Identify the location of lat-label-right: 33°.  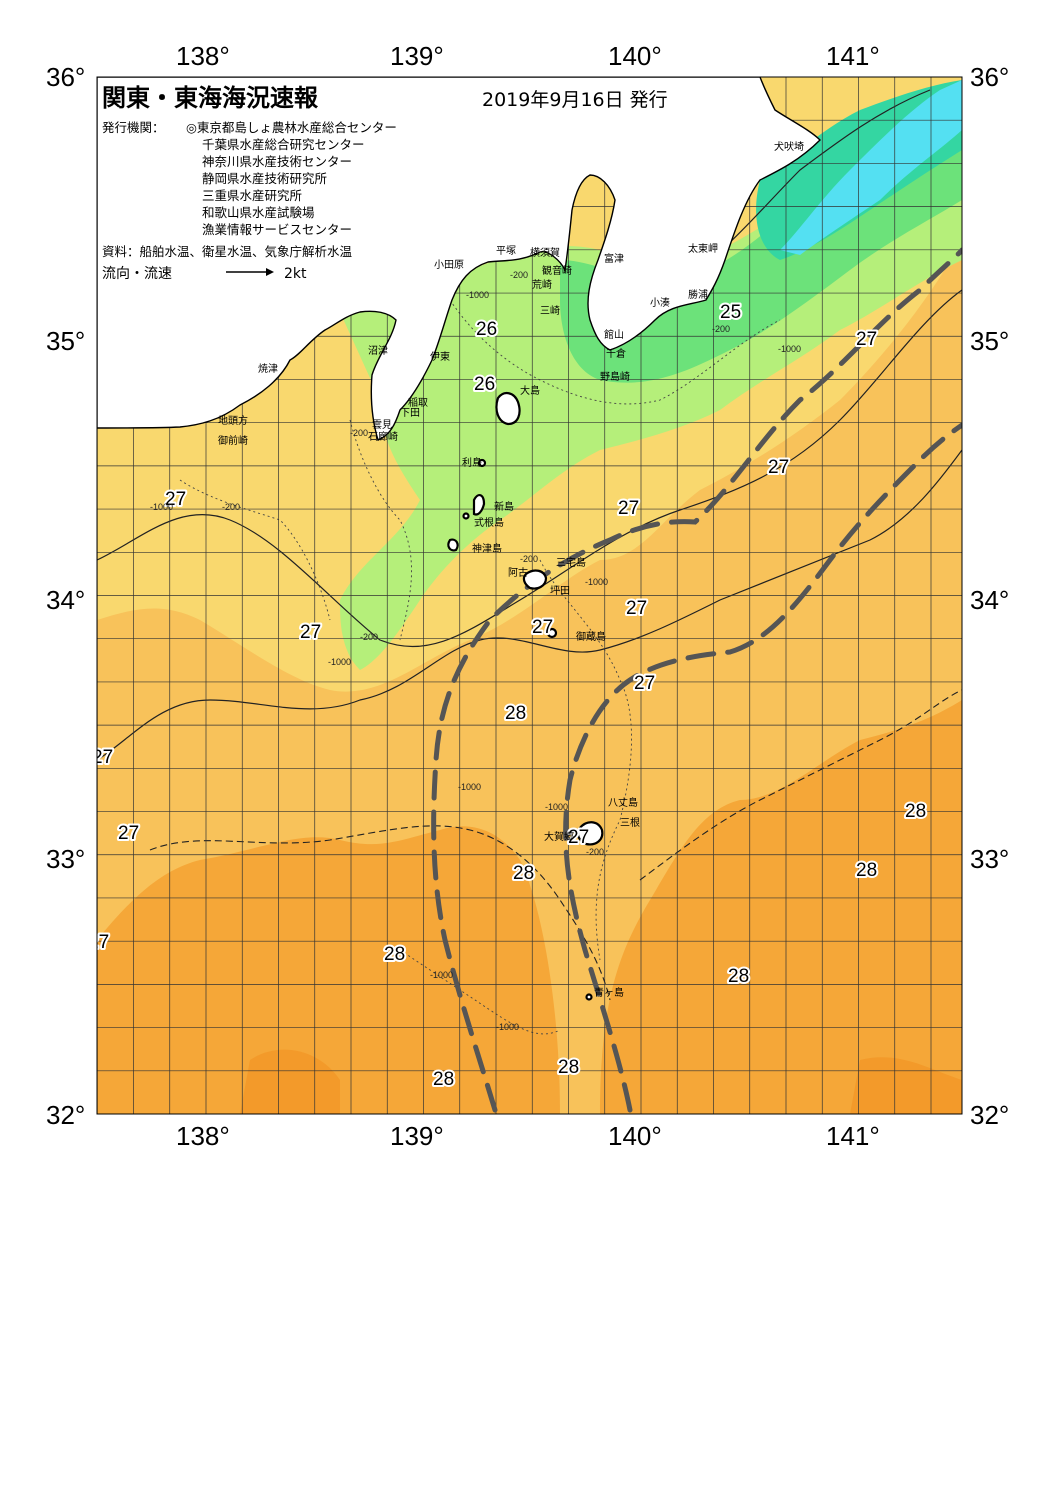
(989, 859).